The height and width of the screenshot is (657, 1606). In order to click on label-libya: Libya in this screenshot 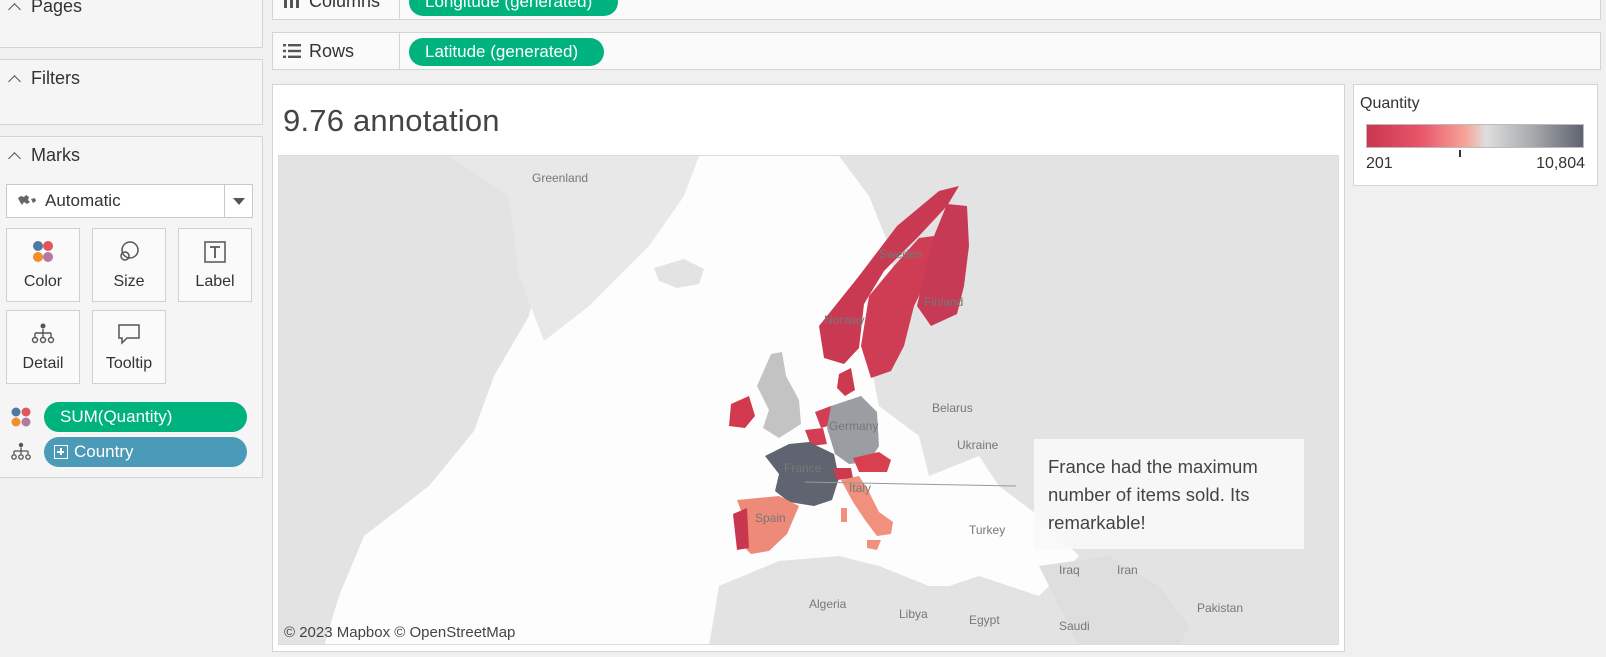, I will do `click(913, 614)`.